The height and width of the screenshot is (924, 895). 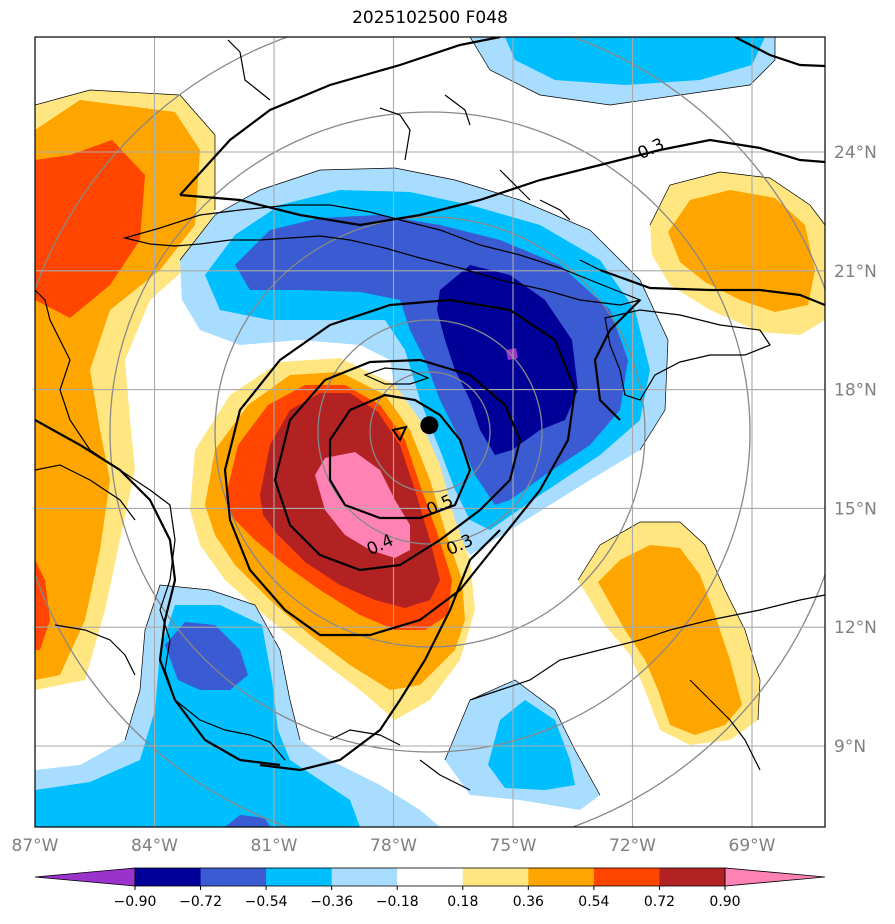 I want to click on fill-region-bottom-royal2, so click(x=247, y=821).